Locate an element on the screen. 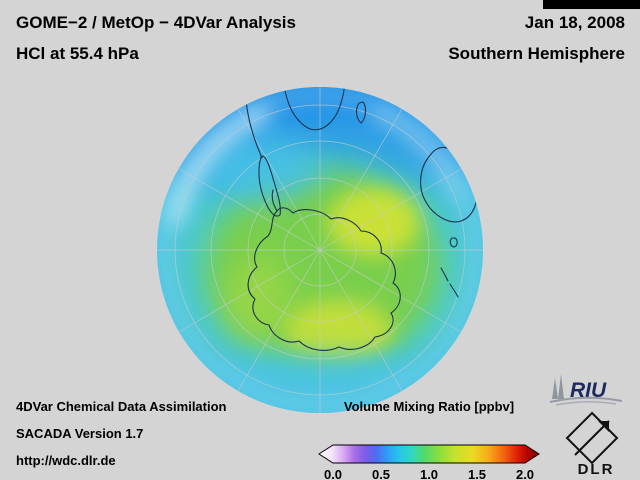 The image size is (640, 480). top-right-black-strip is located at coordinates (591, 4).